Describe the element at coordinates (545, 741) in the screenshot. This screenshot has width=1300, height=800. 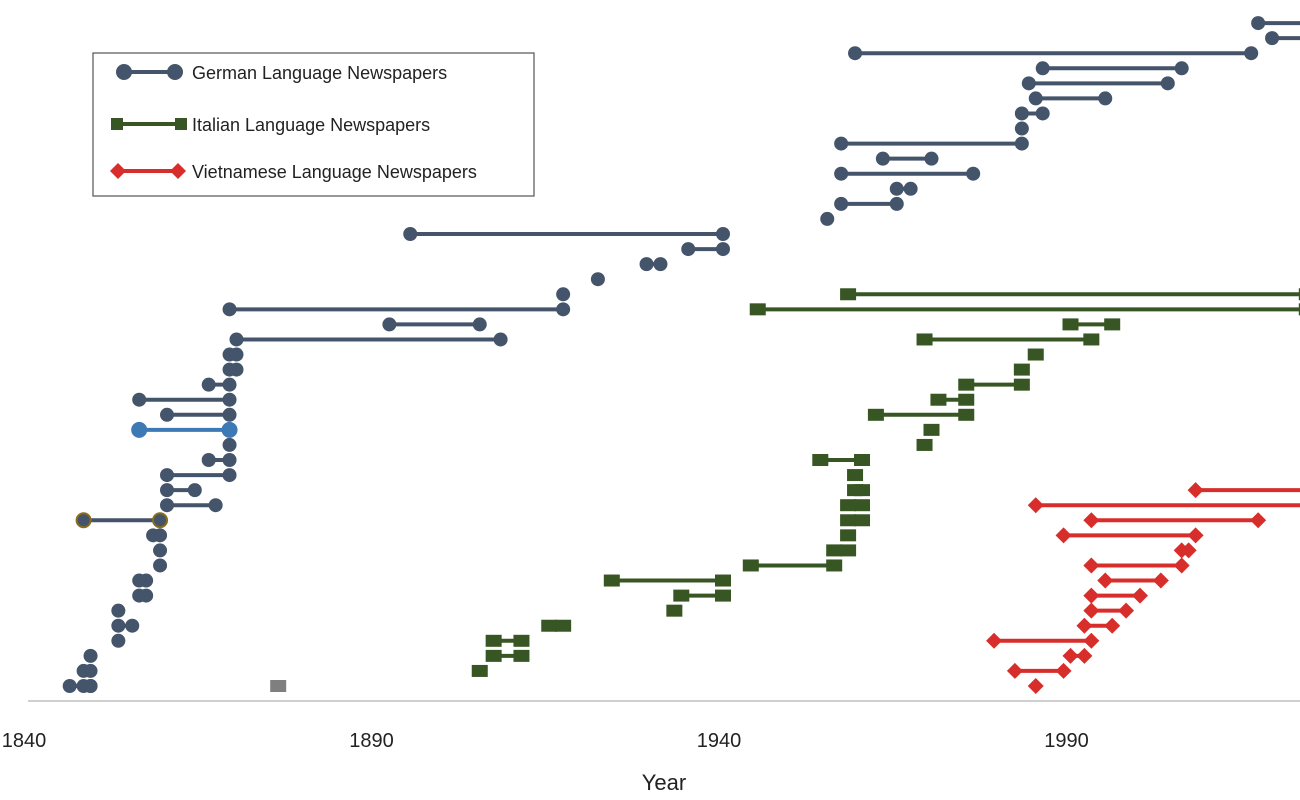
I see `x-axis-ticks: 1840 1890 1940 1990` at that location.